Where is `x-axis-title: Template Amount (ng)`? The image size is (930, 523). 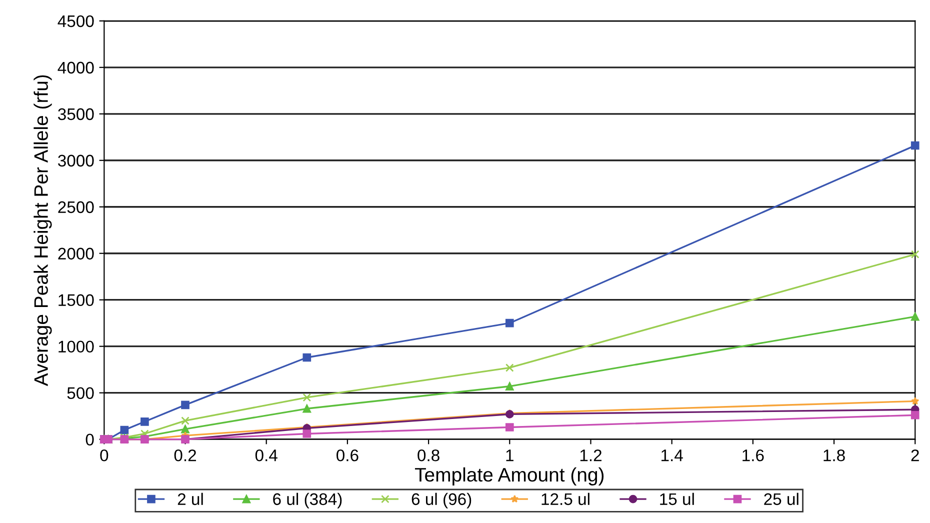 x-axis-title: Template Amount (ng) is located at coordinates (509, 476).